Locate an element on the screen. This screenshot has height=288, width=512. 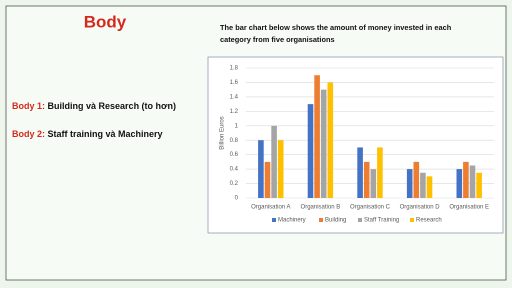
legend-label: Staff Training is located at coordinates (381, 221).